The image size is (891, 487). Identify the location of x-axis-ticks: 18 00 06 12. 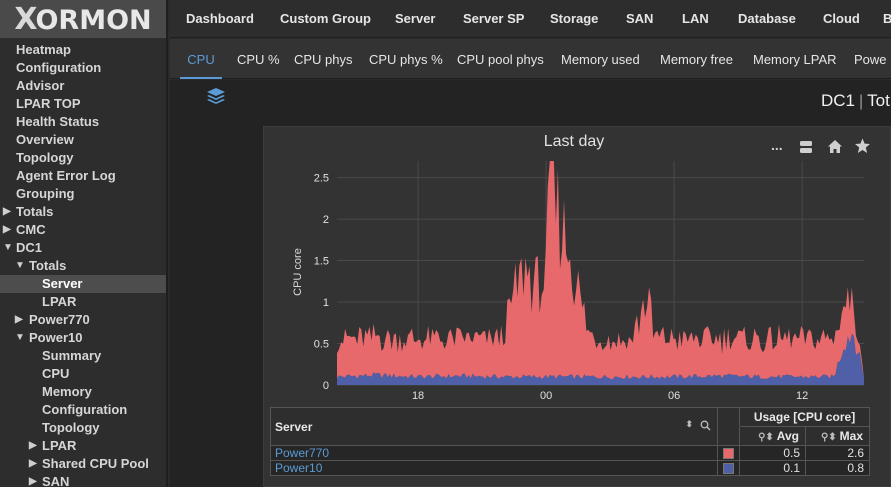
(610, 396).